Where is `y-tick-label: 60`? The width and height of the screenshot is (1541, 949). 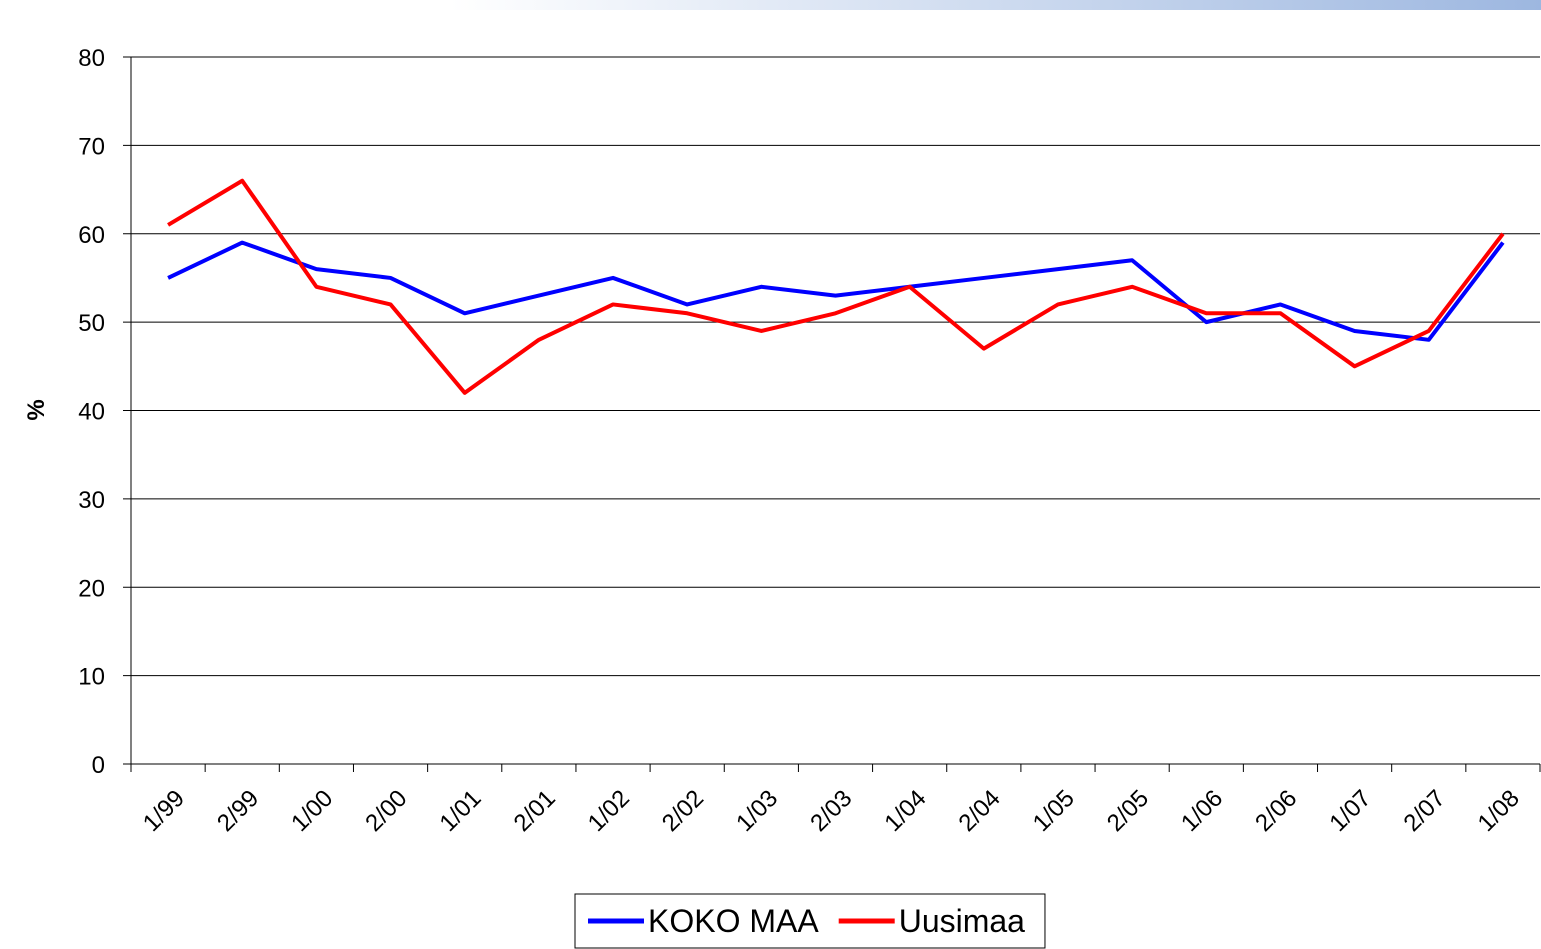 y-tick-label: 60 is located at coordinates (91, 235).